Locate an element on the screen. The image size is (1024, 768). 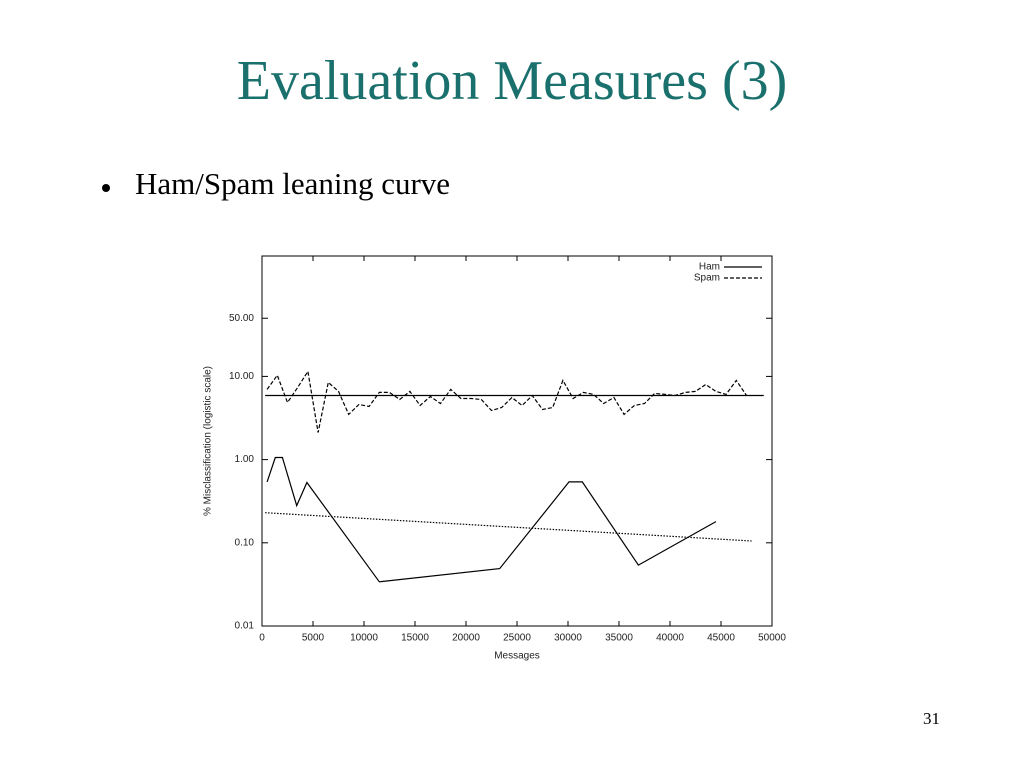
bullet-dot is located at coordinates (106, 188).